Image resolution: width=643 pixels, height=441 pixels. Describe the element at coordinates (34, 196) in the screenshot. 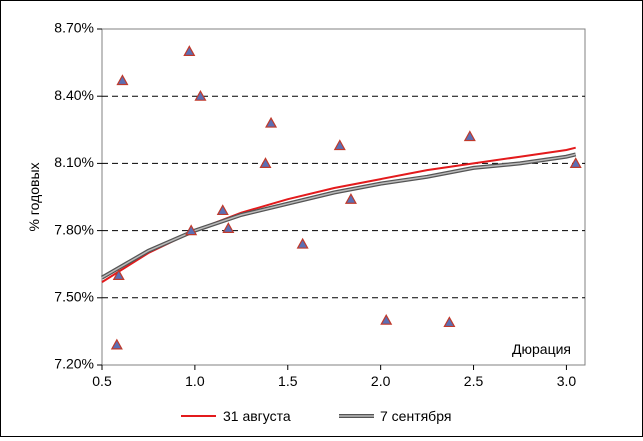

I see `y-axis-label: % годовых` at that location.